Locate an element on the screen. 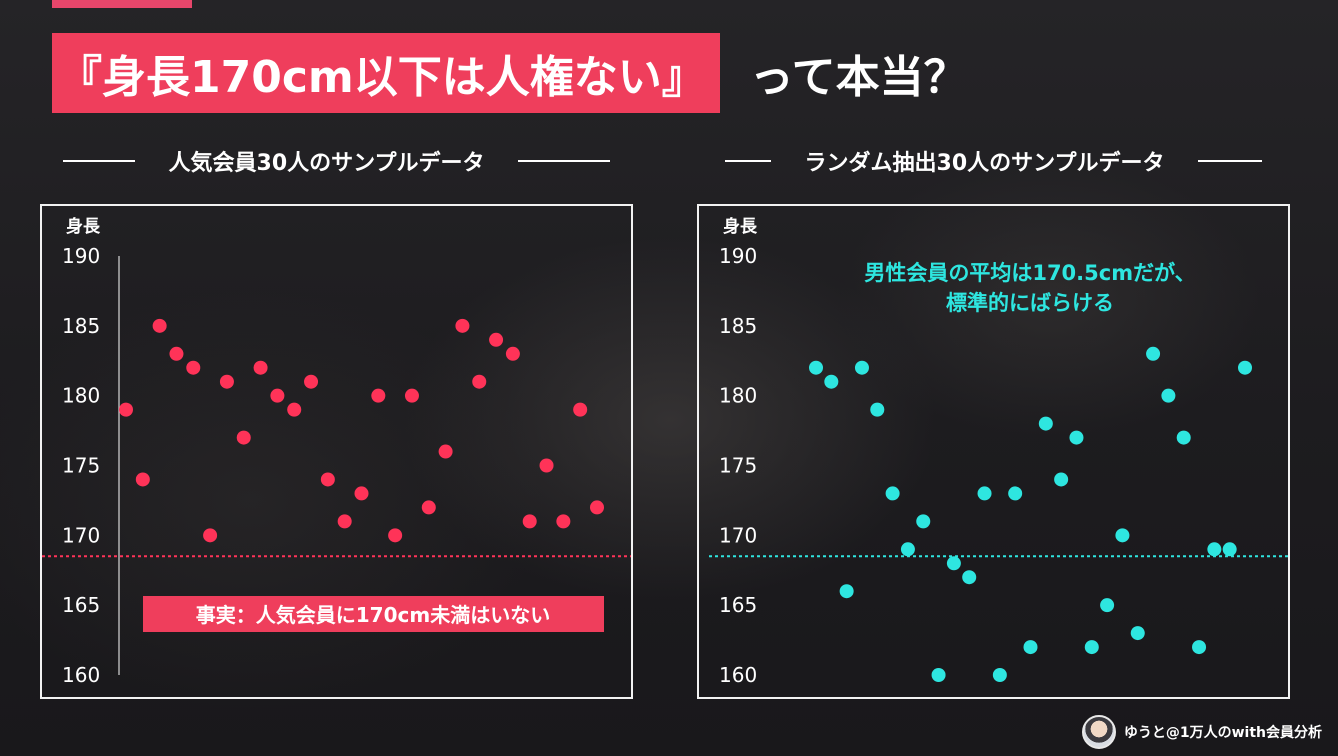 This screenshot has width=1338, height=756. page-title: 『身長170cm以下は人権ない』 って本当？ is located at coordinates (510, 73).